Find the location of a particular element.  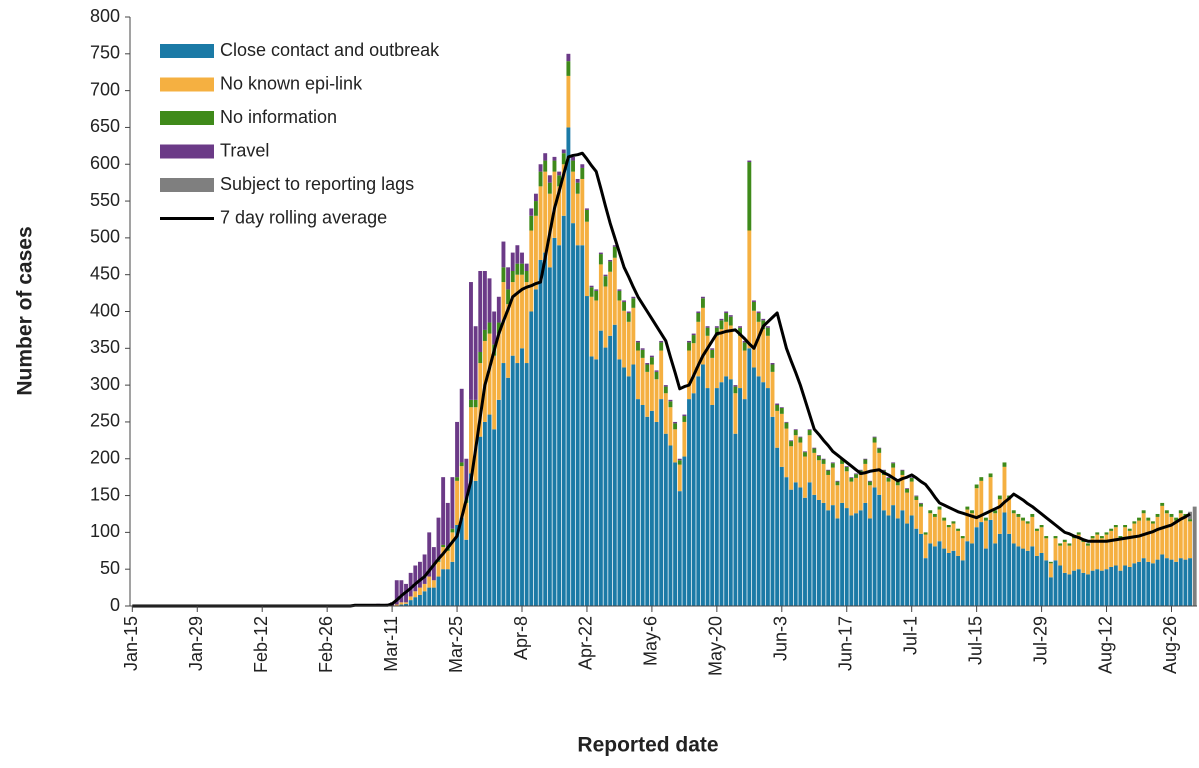

x-tick-label: Aug-12 is located at coordinates (1105, 645).